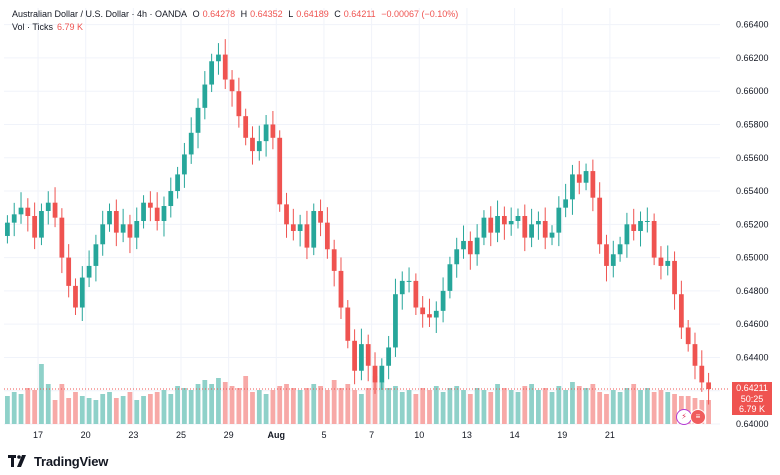 The image size is (780, 475). I want to click on y-tick-label: 0.66400, so click(752, 25).